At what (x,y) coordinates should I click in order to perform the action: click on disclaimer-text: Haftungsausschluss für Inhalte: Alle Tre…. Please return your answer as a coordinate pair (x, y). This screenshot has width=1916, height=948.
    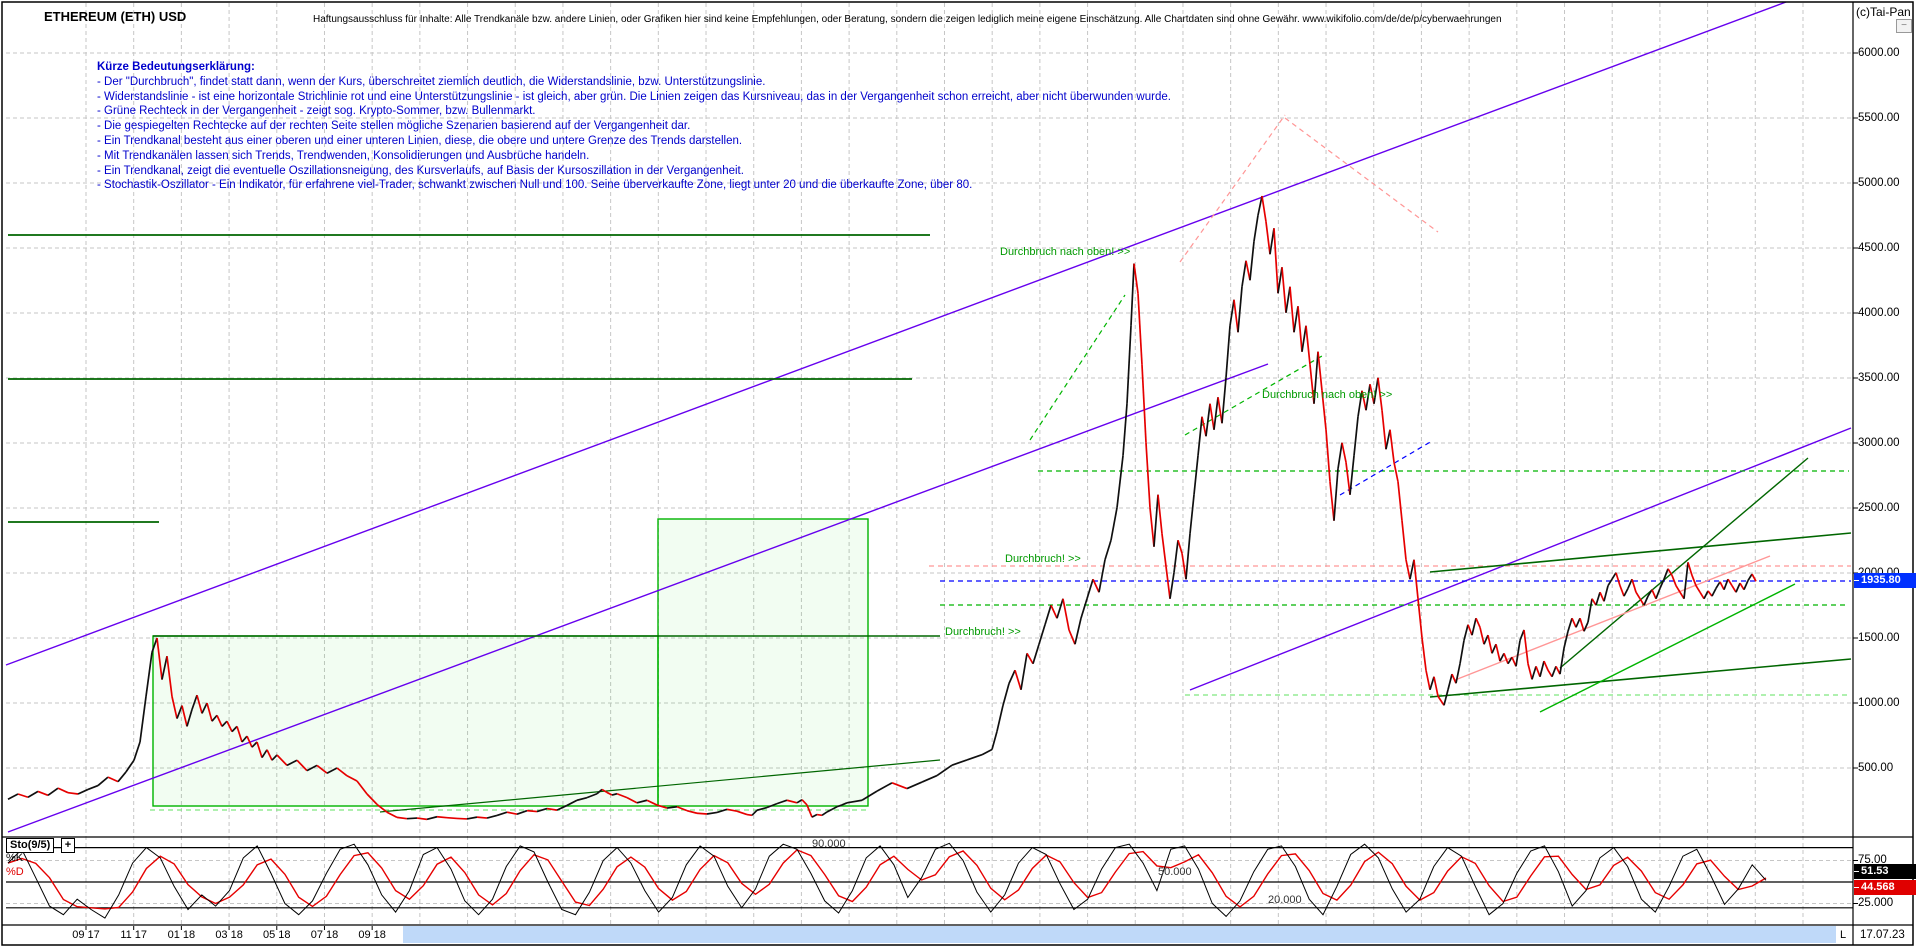
    Looking at the image, I should click on (907, 19).